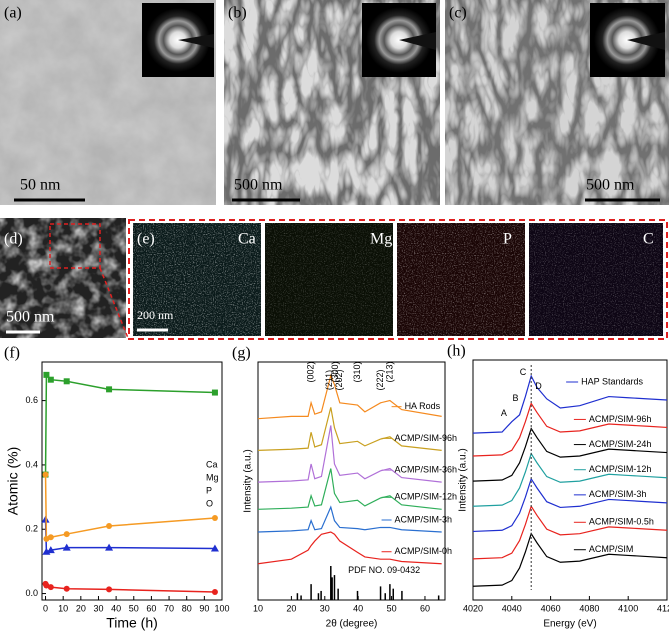 This screenshot has width=669, height=637. I want to click on element-label: P, so click(507, 239).